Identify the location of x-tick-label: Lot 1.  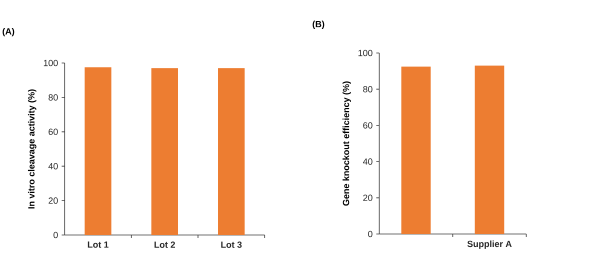
(98, 245).